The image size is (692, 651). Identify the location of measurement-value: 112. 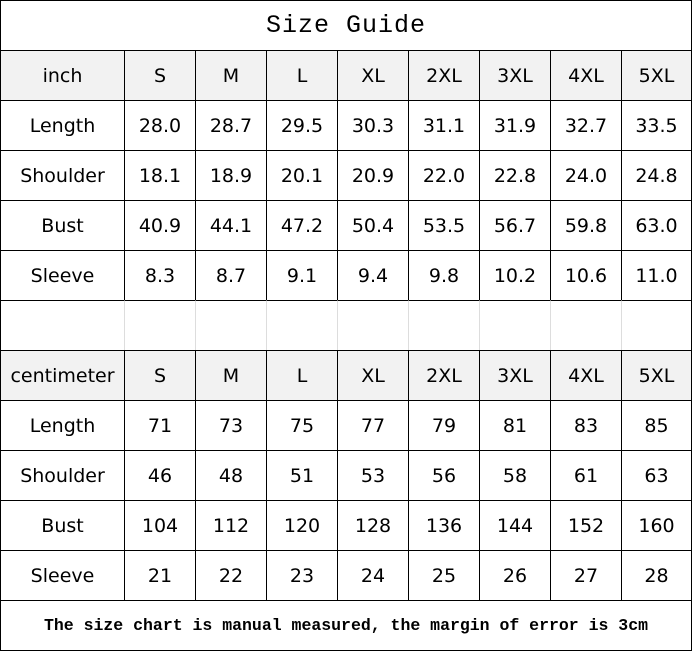
(230, 525).